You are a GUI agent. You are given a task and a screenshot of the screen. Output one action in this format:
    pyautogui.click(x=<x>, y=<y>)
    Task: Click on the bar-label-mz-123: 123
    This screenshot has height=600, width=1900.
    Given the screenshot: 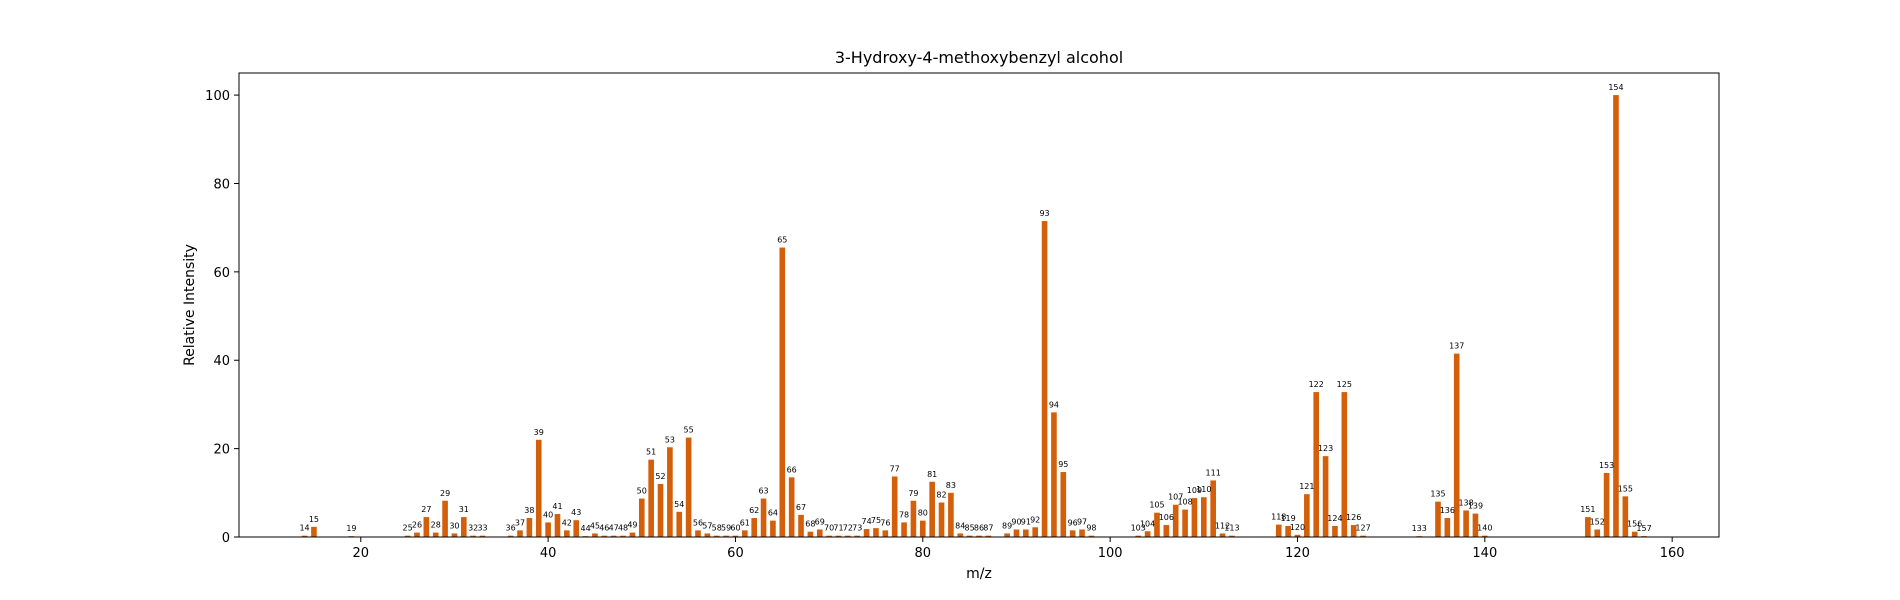 What is the action you would take?
    pyautogui.click(x=1325, y=448)
    